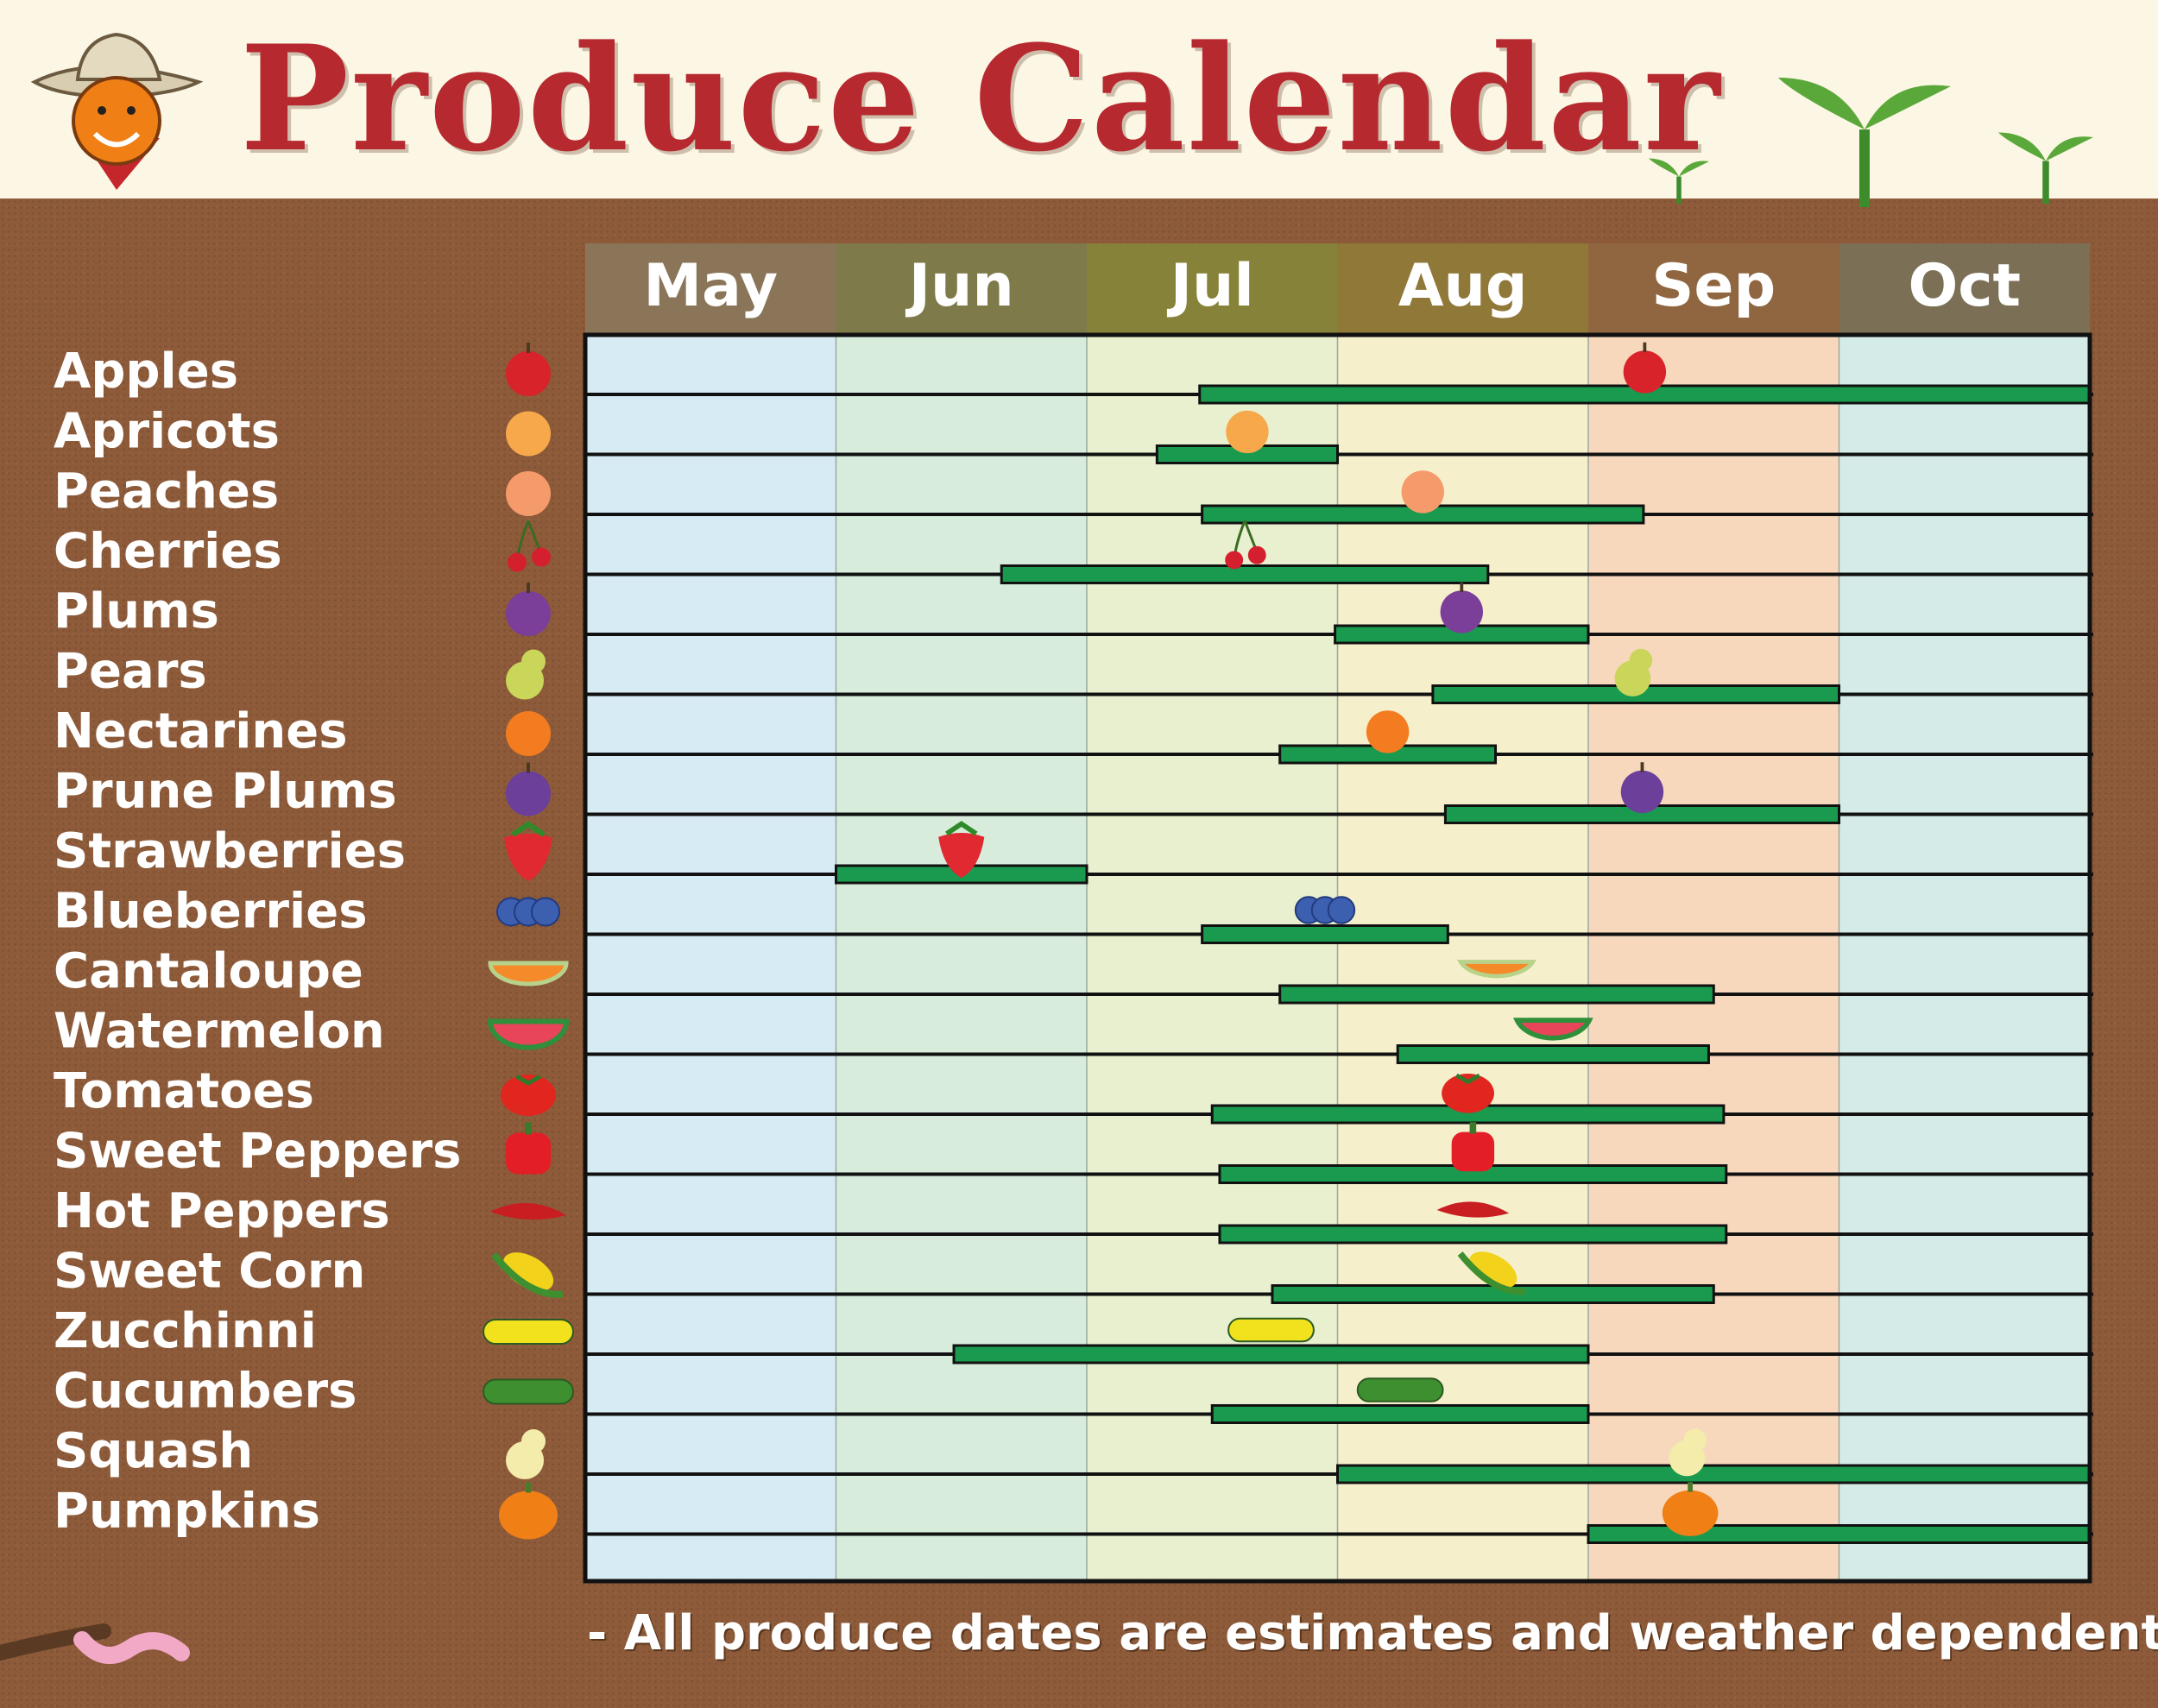  What do you see at coordinates (209, 1272) in the screenshot?
I see `row-label-sweet-corn: Sweet Corn` at bounding box center [209, 1272].